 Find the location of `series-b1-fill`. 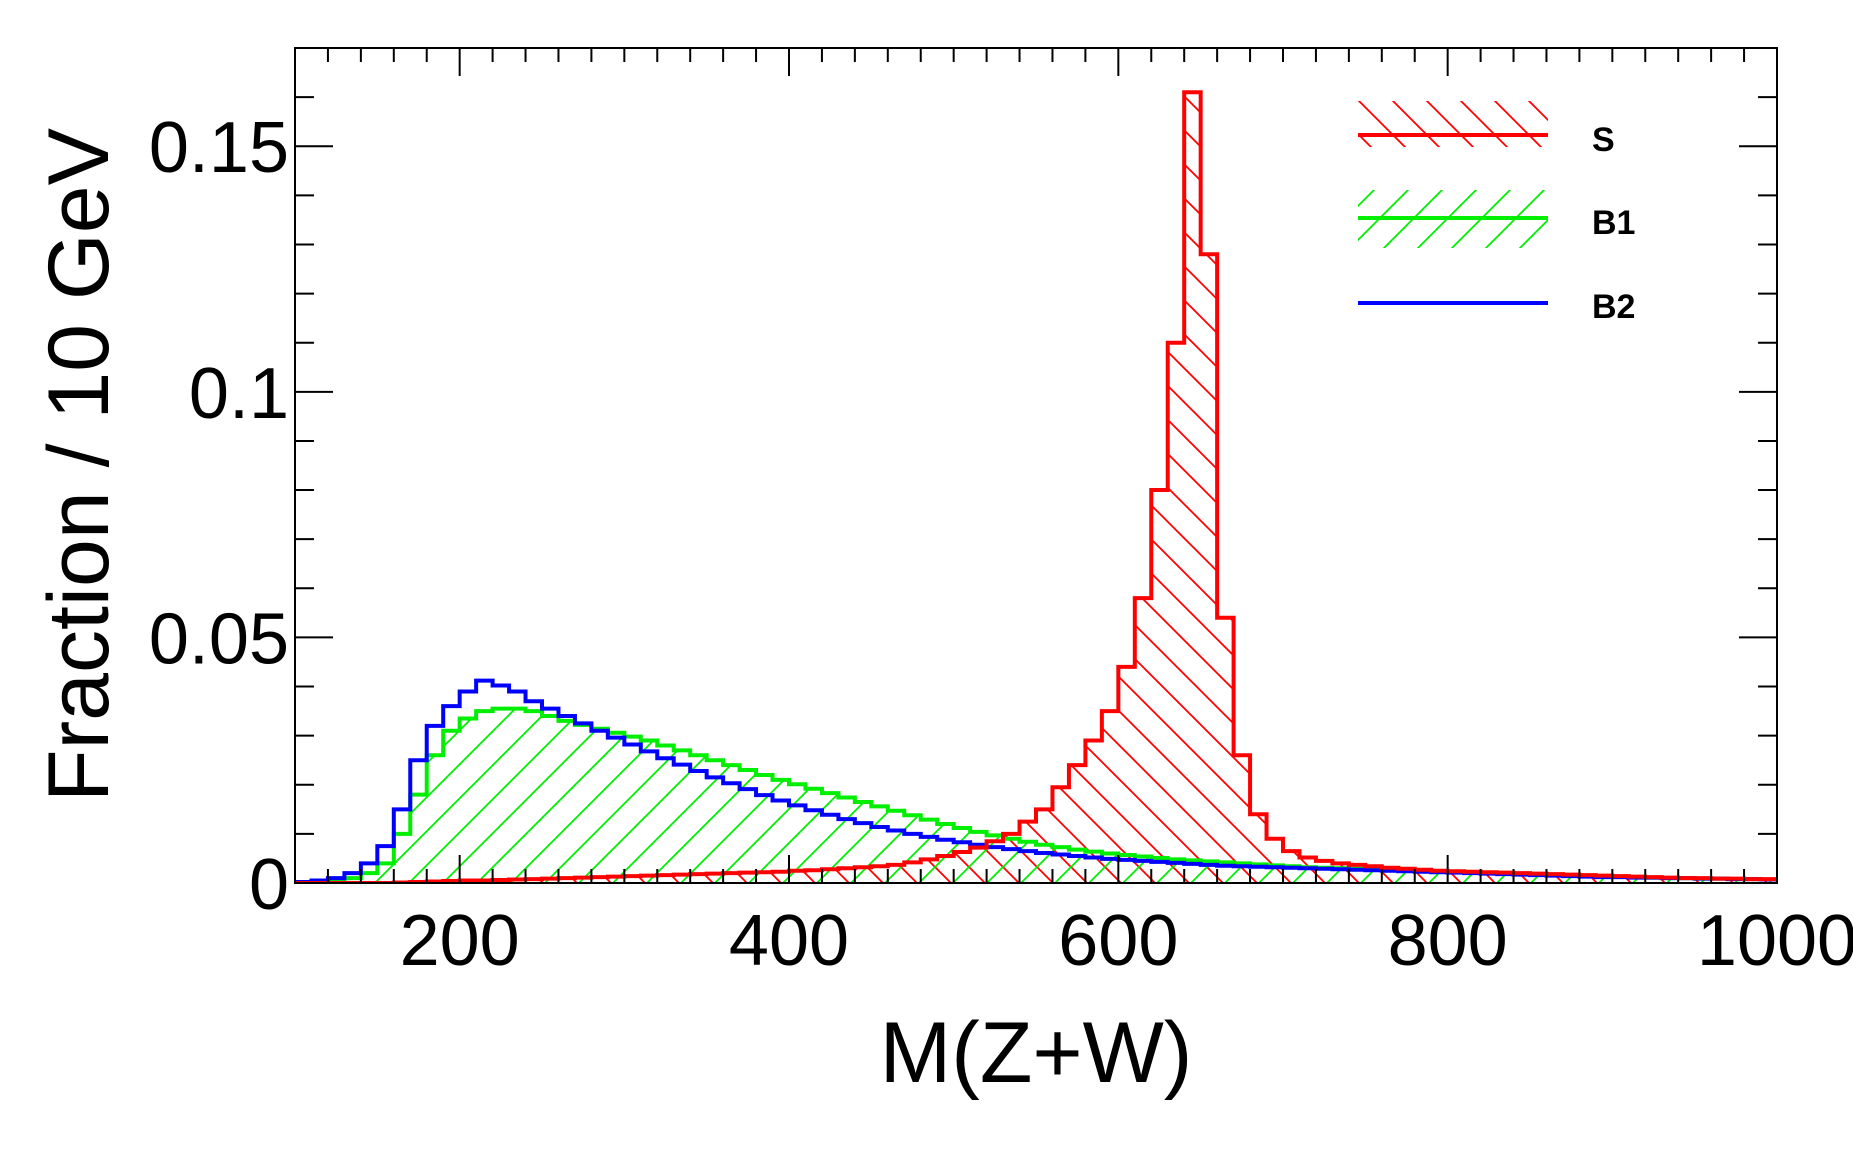

series-b1-fill is located at coordinates (1036, 795).